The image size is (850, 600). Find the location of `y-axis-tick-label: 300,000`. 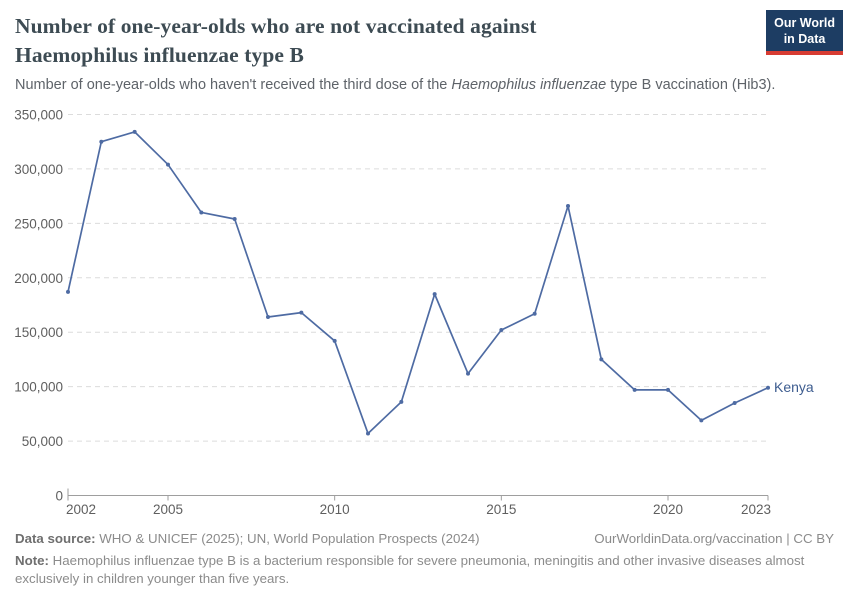

y-axis-tick-label: 300,000 is located at coordinates (38, 169).